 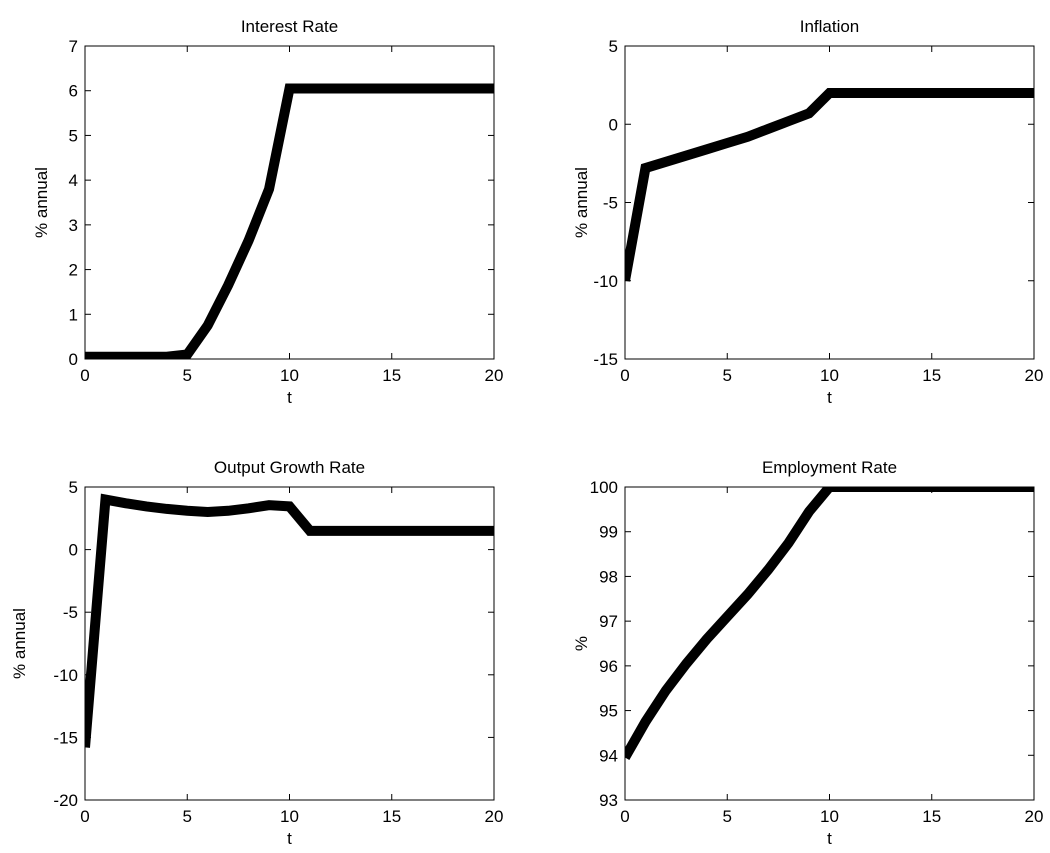 I want to click on chart-title: Inflation, so click(x=830, y=26).